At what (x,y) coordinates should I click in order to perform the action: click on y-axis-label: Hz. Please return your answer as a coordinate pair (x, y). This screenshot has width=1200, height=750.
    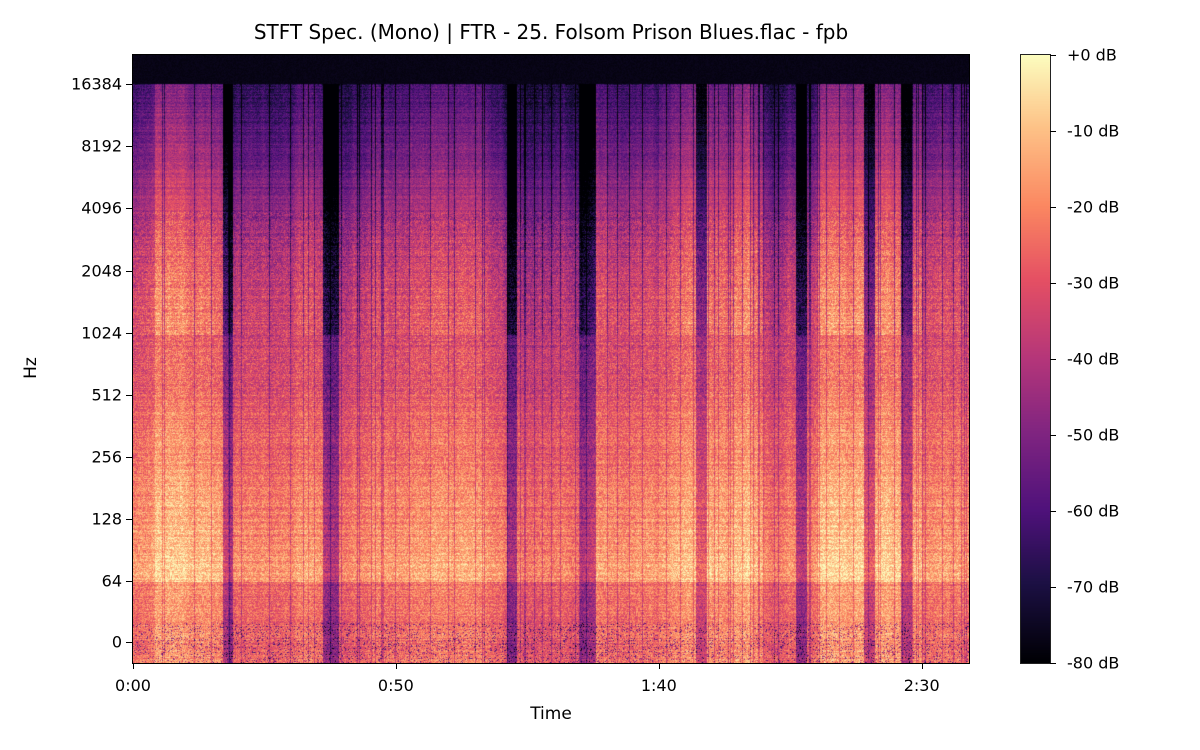
    Looking at the image, I should click on (31, 368).